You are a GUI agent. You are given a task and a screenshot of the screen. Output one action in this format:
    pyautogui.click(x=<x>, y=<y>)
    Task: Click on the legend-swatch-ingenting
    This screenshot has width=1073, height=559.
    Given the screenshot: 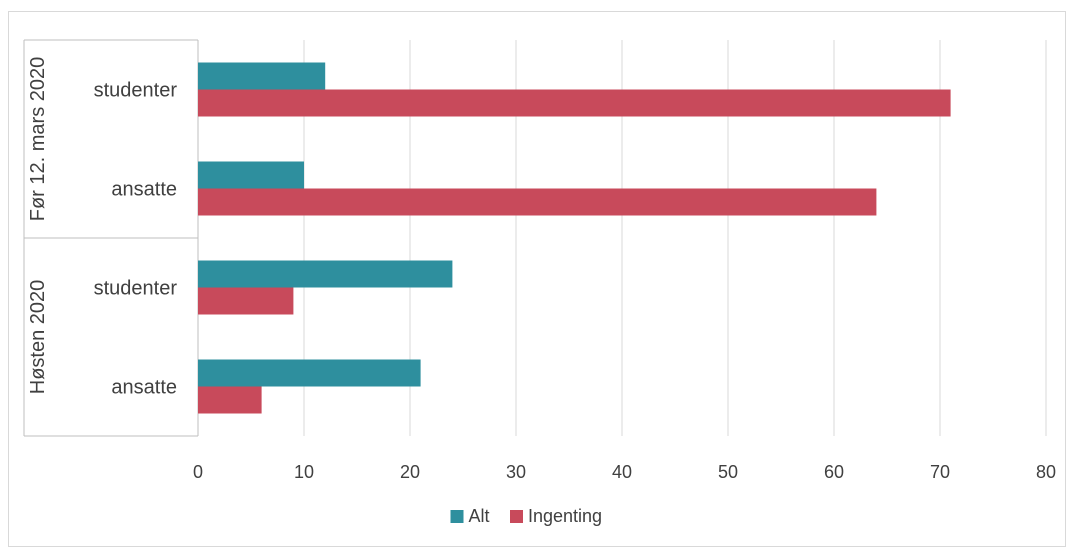 What is the action you would take?
    pyautogui.click(x=516, y=516)
    